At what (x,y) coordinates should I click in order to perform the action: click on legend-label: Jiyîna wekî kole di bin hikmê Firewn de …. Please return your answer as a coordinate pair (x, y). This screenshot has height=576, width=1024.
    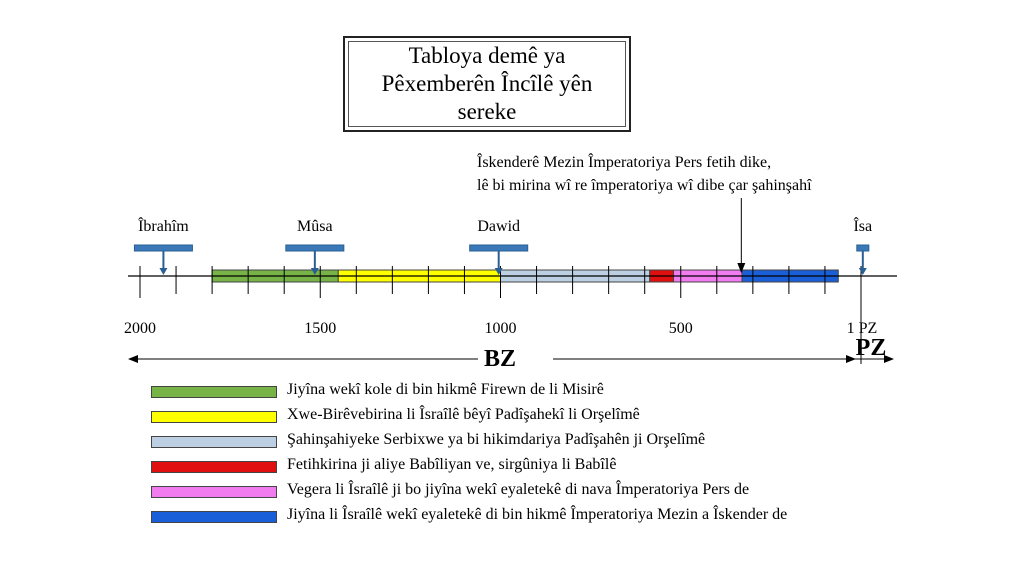
    Looking at the image, I should click on (445, 389).